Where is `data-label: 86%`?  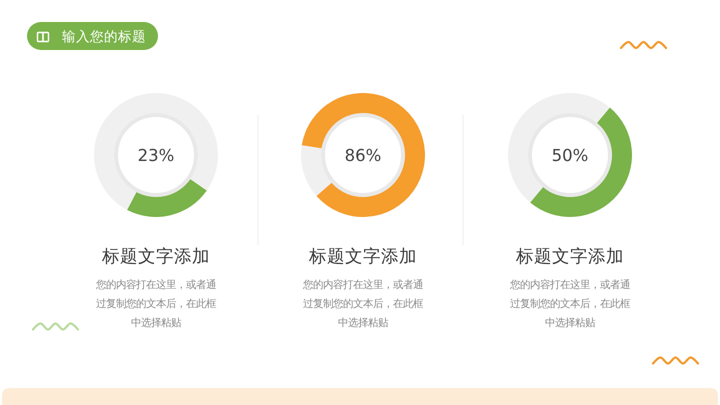 data-label: 86% is located at coordinates (363, 155).